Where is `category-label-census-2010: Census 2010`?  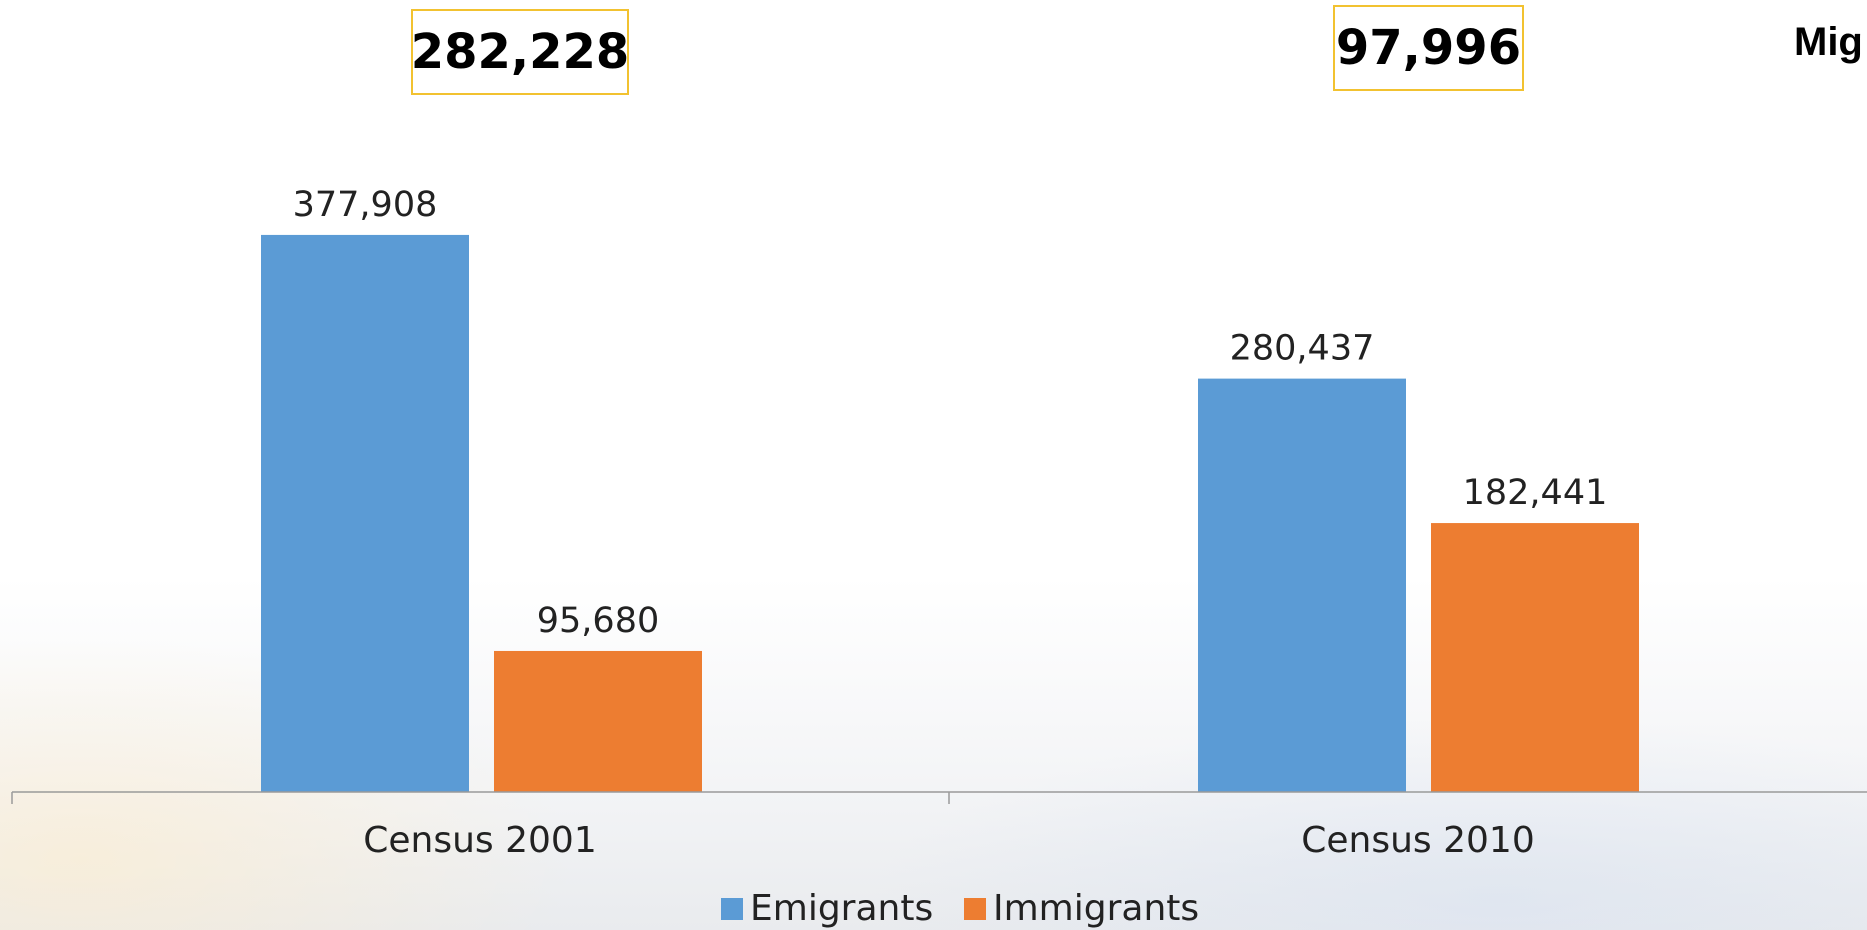 category-label-census-2010: Census 2010 is located at coordinates (1418, 840).